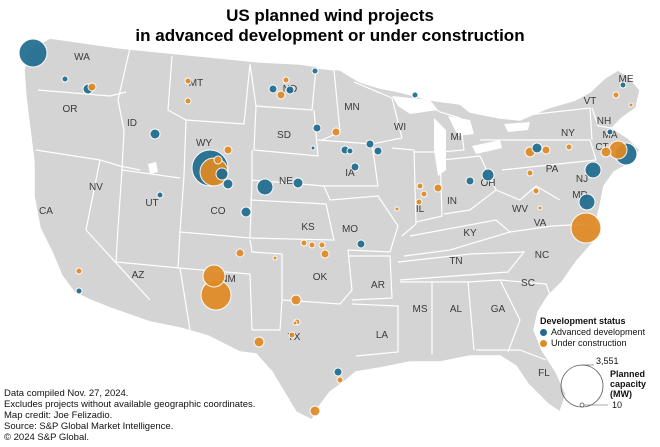 This screenshot has width=660, height=447. Describe the element at coordinates (350, 229) in the screenshot. I see `state-label-mo: MO` at that location.